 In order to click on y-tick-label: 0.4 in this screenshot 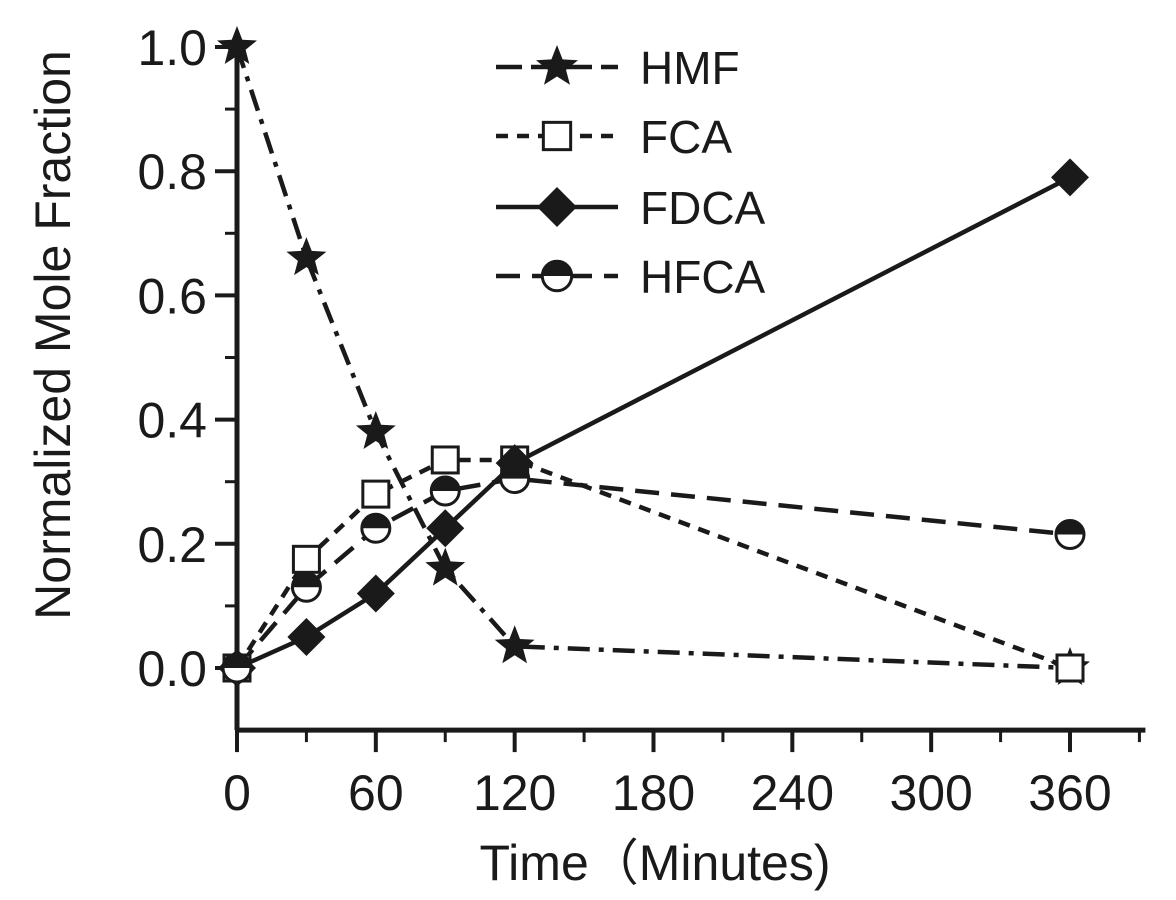, I will do `click(172, 421)`.